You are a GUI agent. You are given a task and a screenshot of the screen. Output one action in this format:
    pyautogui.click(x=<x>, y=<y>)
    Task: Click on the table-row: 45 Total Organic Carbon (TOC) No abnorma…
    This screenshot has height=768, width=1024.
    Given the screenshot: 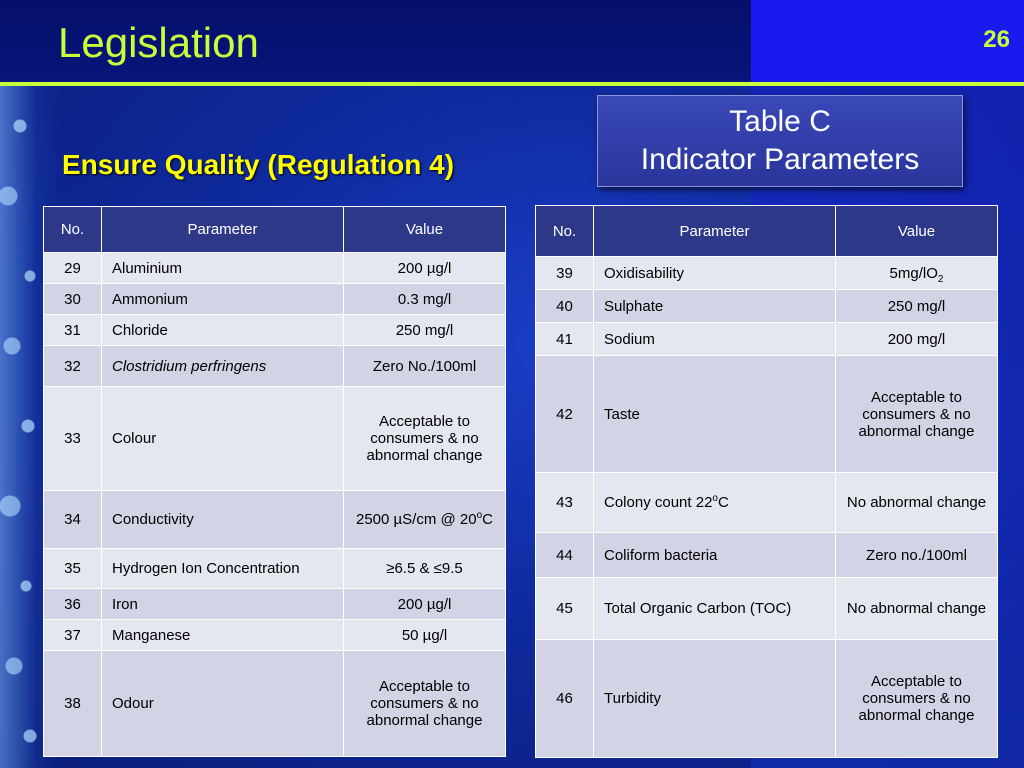 What is the action you would take?
    pyautogui.click(x=766, y=608)
    